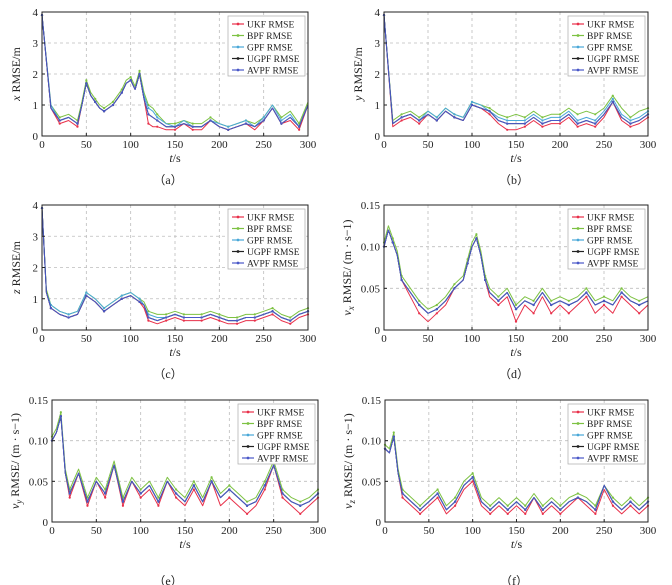  Describe the element at coordinates (36, 75) in the screenshot. I see `y-tick-label: 2` at that location.